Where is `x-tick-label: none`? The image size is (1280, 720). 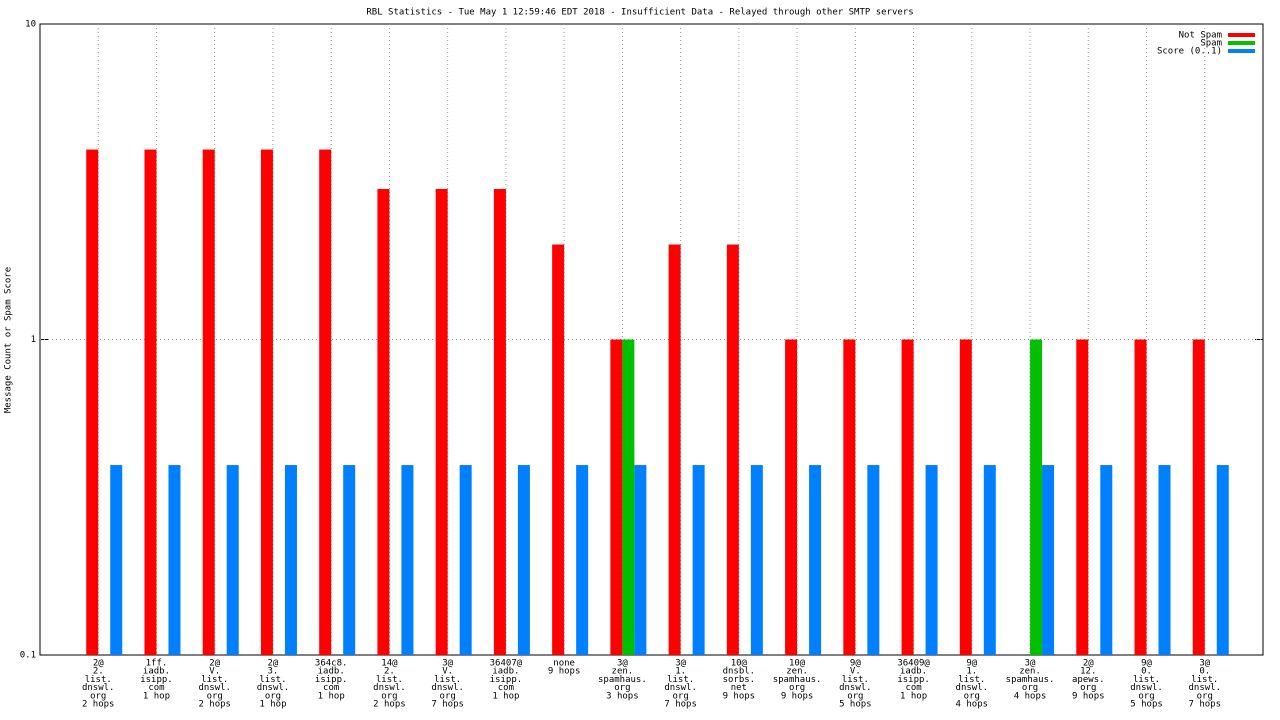
x-tick-label: none is located at coordinates (564, 664).